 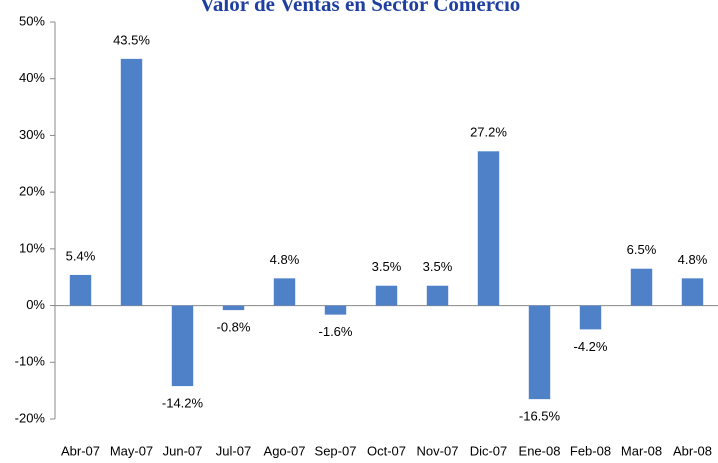 I want to click on value-label: 5.4%, so click(x=81, y=255).